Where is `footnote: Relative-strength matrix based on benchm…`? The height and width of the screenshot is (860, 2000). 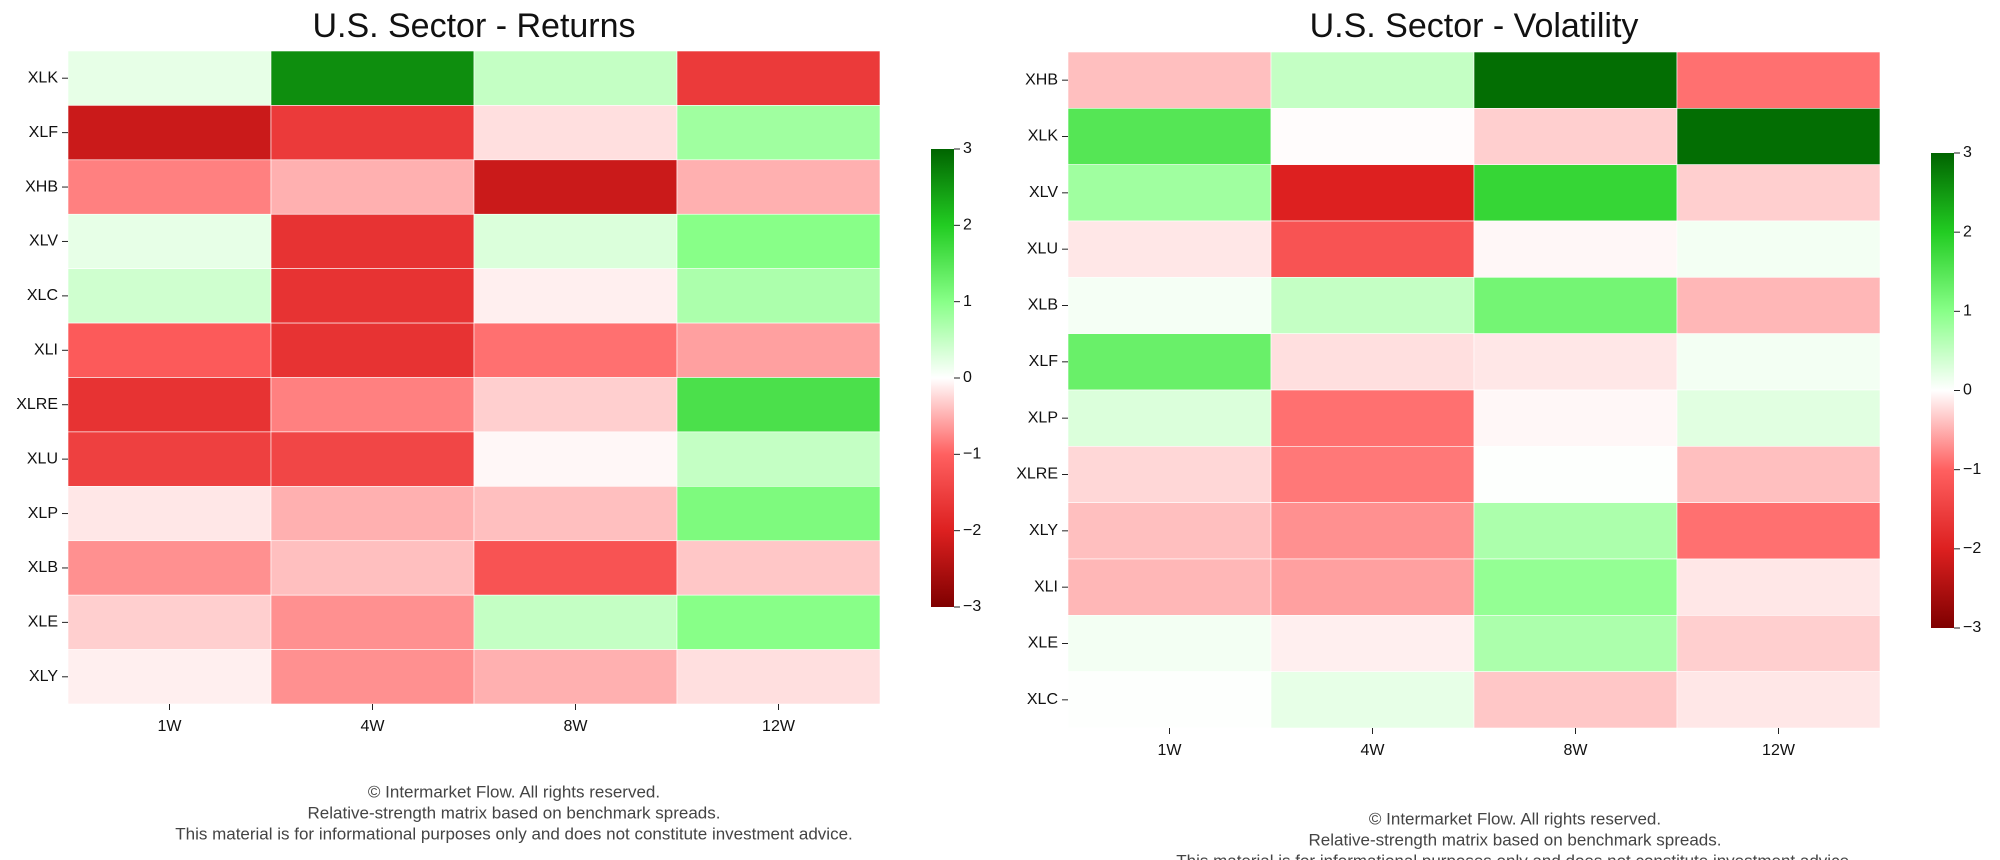 footnote: Relative-strength matrix based on benchm… is located at coordinates (514, 812).